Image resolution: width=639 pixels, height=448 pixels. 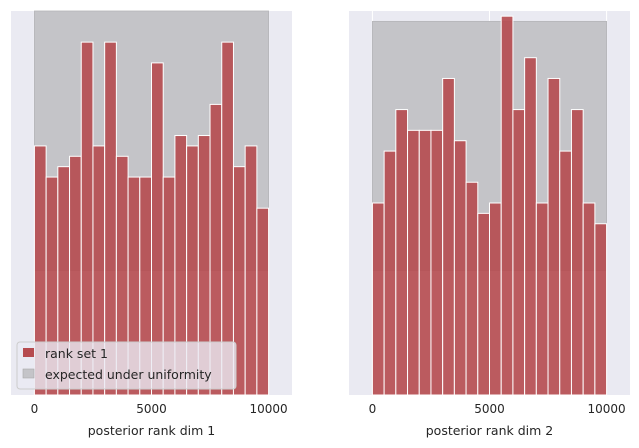 What do you see at coordinates (28, 352) in the screenshot?
I see `legend-swatch-rank-set` at bounding box center [28, 352].